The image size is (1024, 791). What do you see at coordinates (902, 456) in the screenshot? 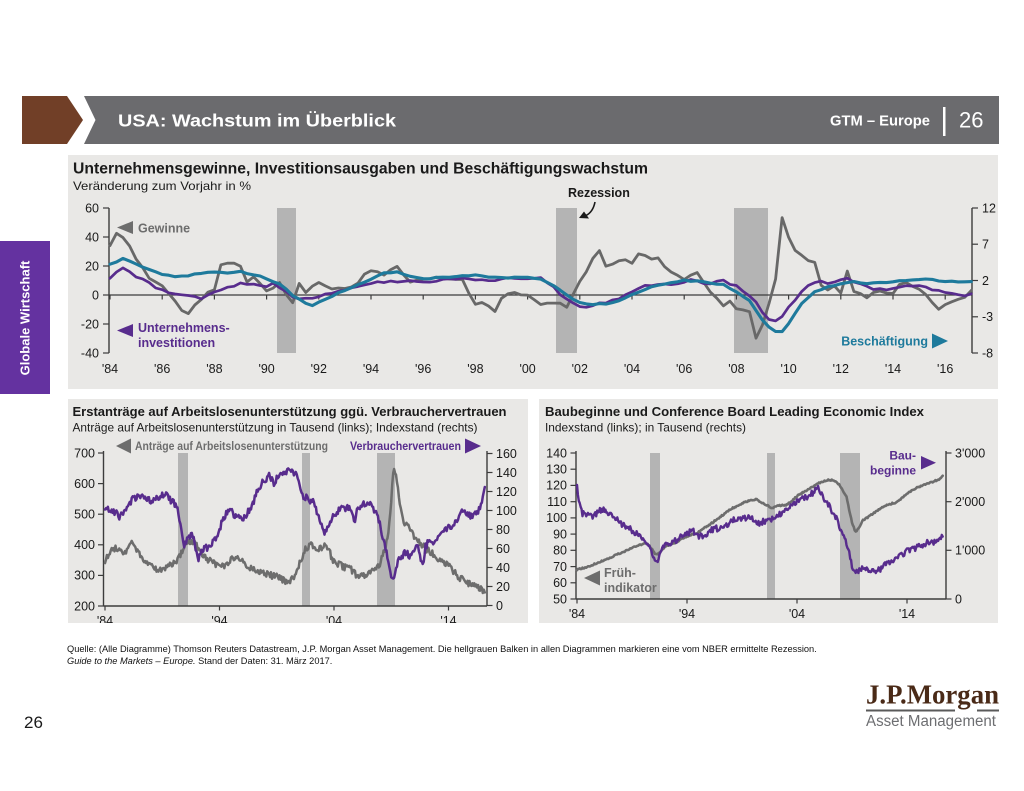
I see `svg-text: Bau-` at bounding box center [902, 456].